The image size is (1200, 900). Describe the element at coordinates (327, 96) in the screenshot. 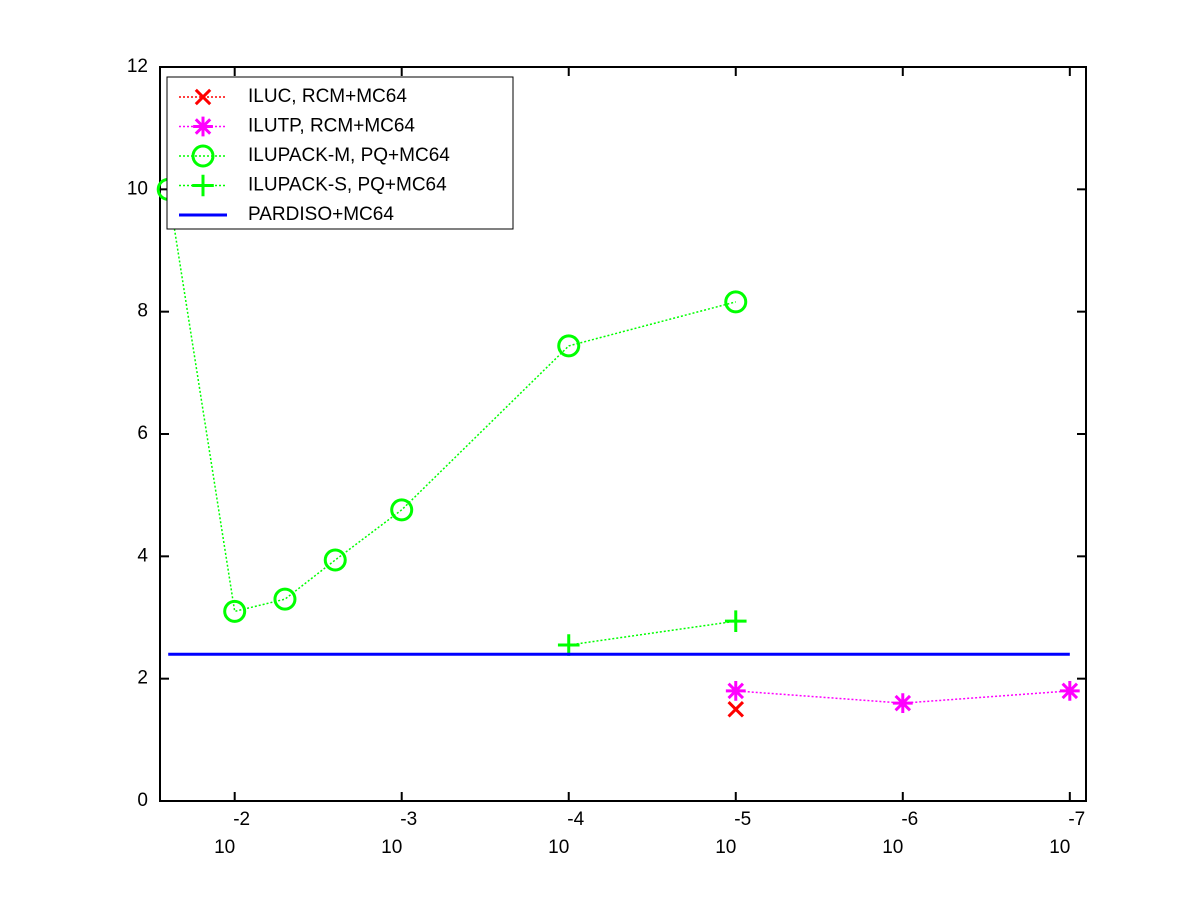

I see `legend-label: ILUC, RCM+MC64` at that location.